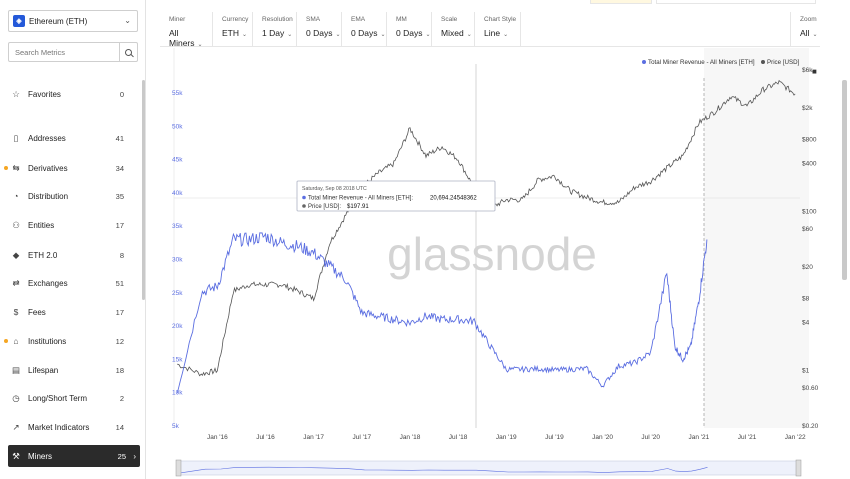  Describe the element at coordinates (177, 19) in the screenshot. I see `toolbar-label: Miner` at that location.